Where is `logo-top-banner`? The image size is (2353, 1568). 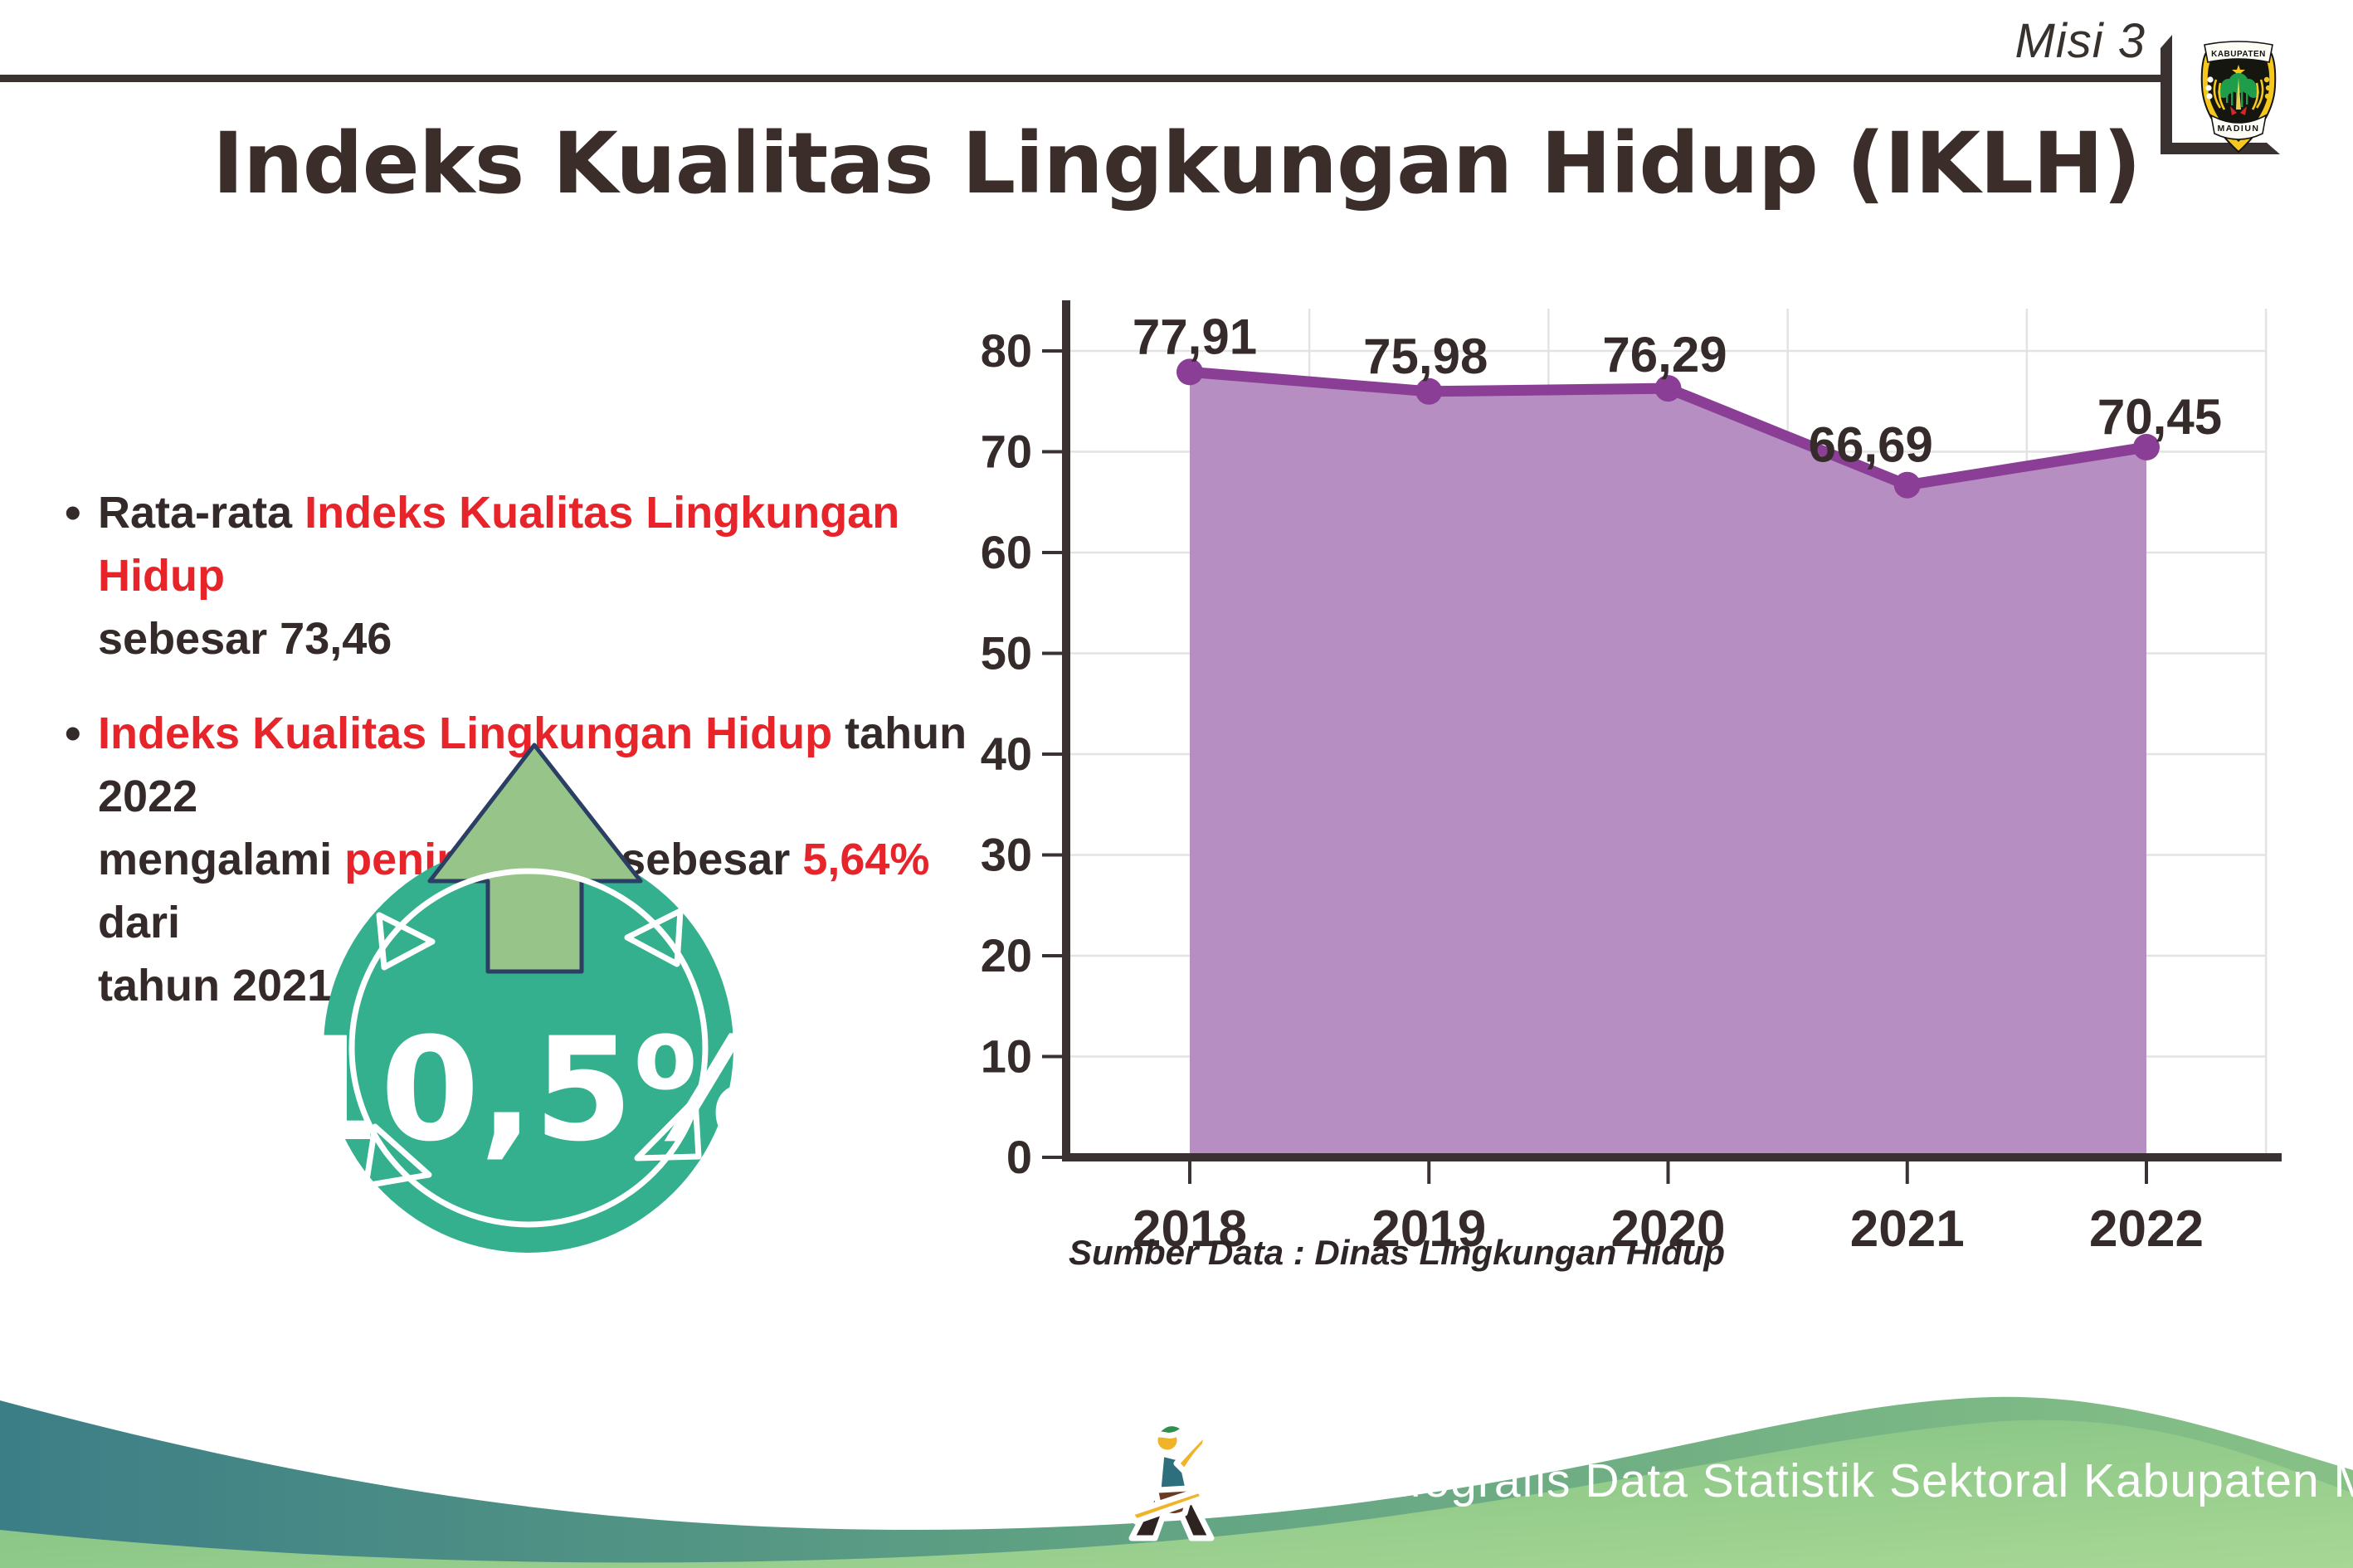
logo-top-banner is located at coordinates (2238, 52).